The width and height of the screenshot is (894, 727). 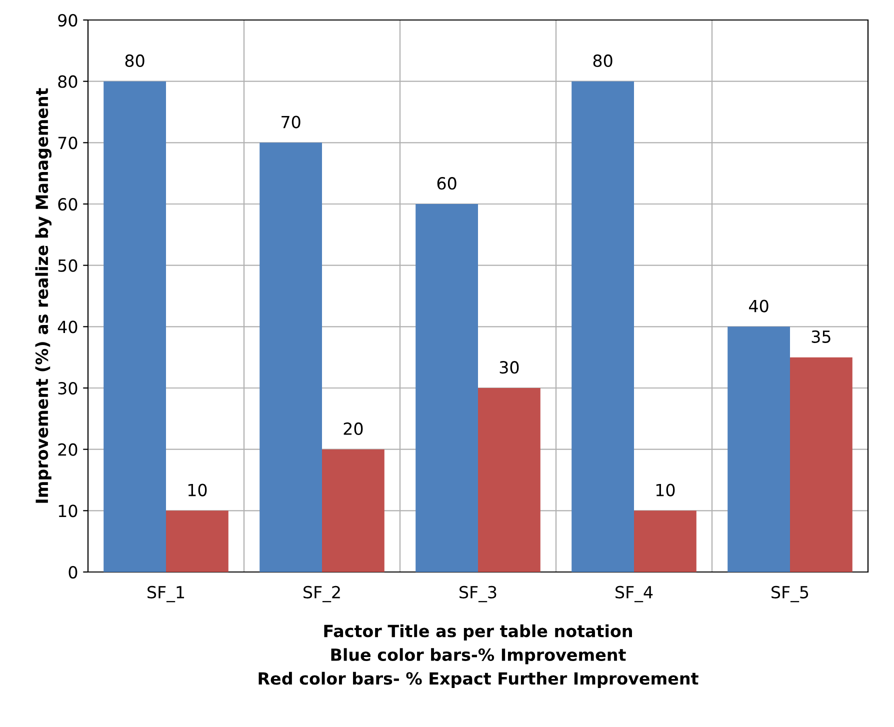 I want to click on y-tick-label: 90, so click(x=68, y=20).